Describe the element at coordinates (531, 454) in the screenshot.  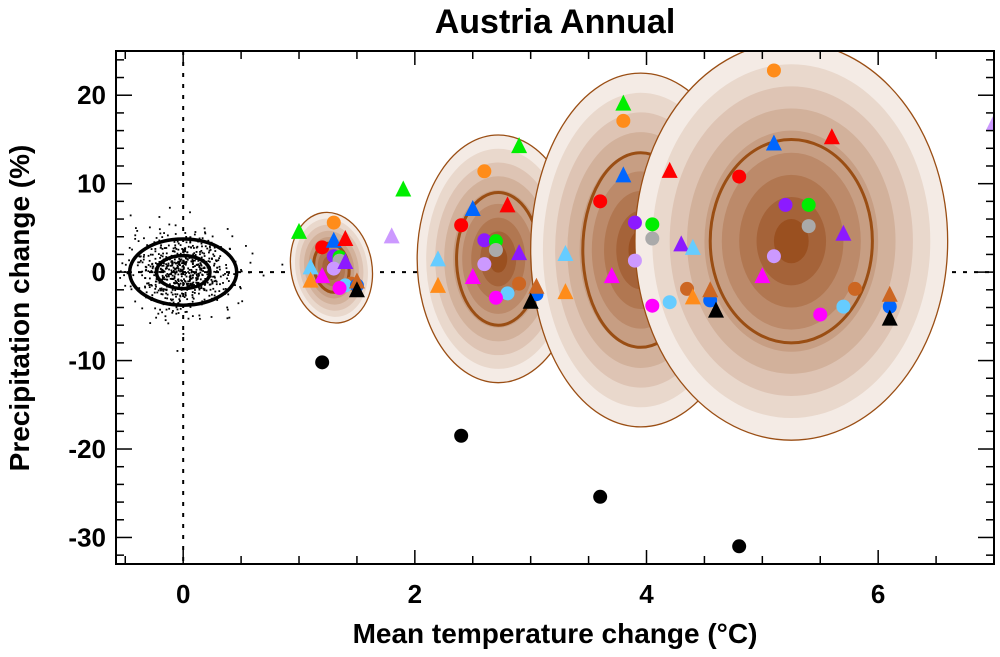
I see `series-black-circle` at that location.